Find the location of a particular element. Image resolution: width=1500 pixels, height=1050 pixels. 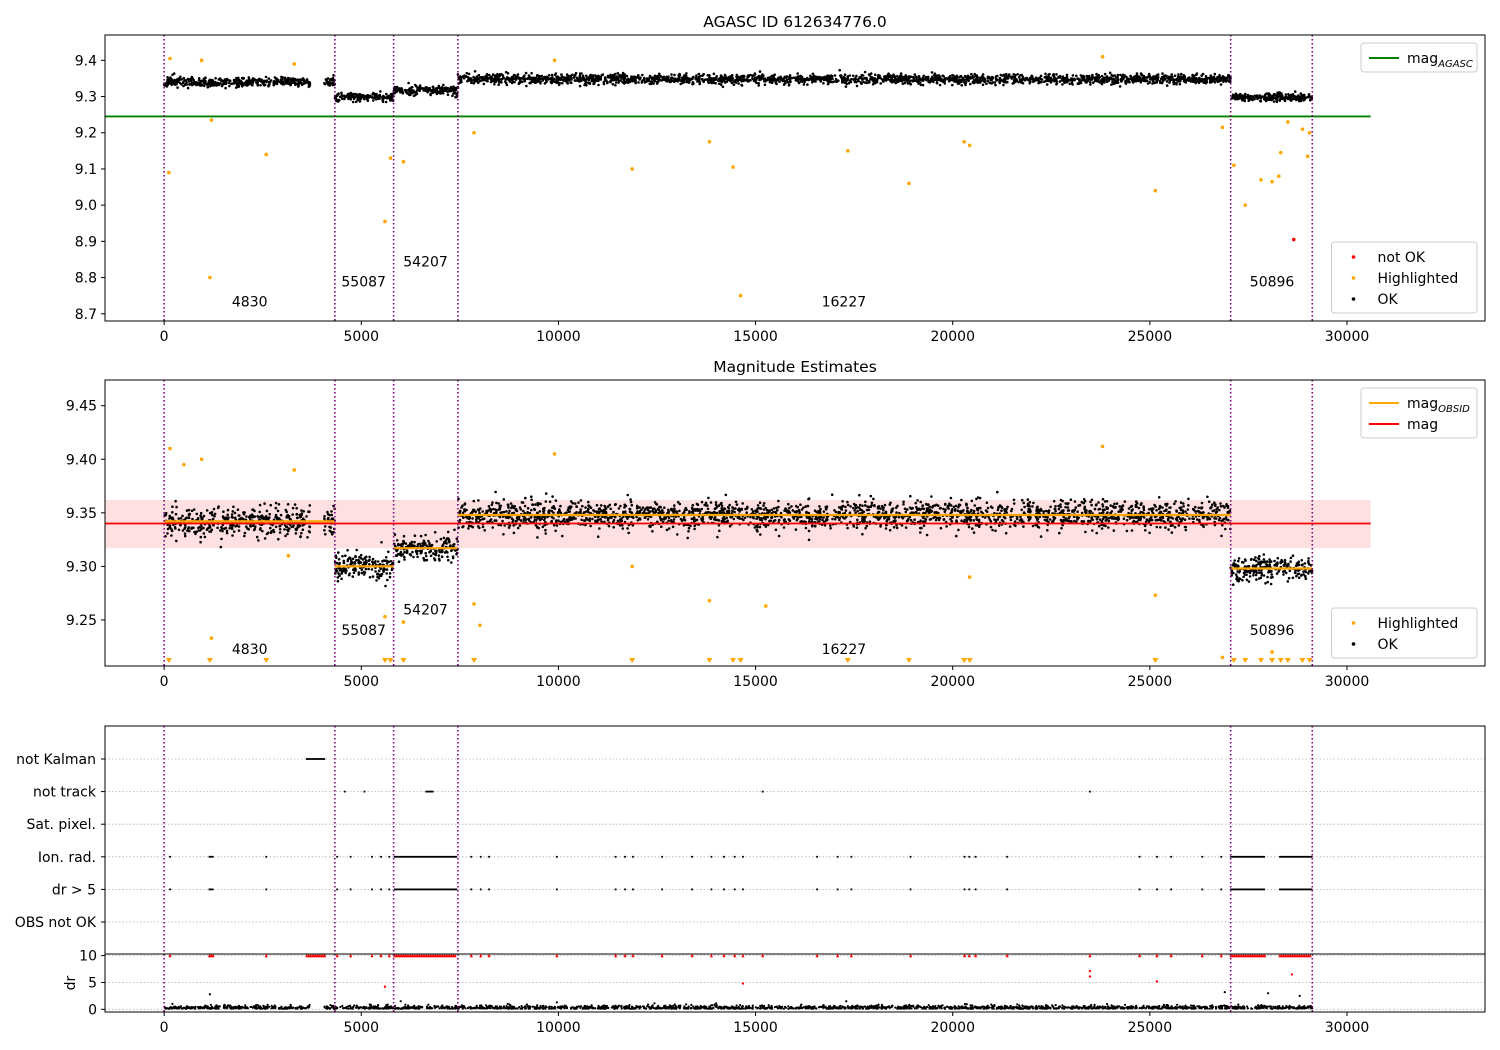

y-tick-label: 8.9 is located at coordinates (86, 242).